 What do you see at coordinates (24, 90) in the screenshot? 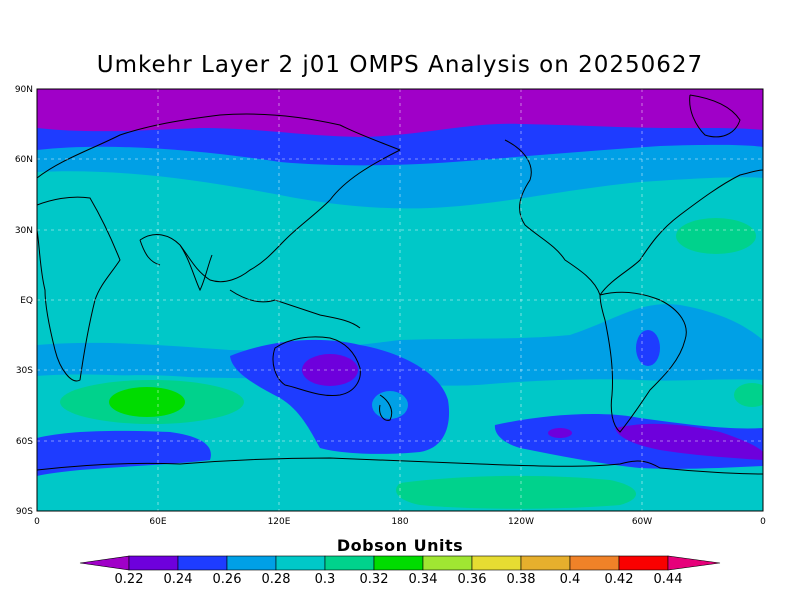
I see `lat-tick: 90N` at bounding box center [24, 90].